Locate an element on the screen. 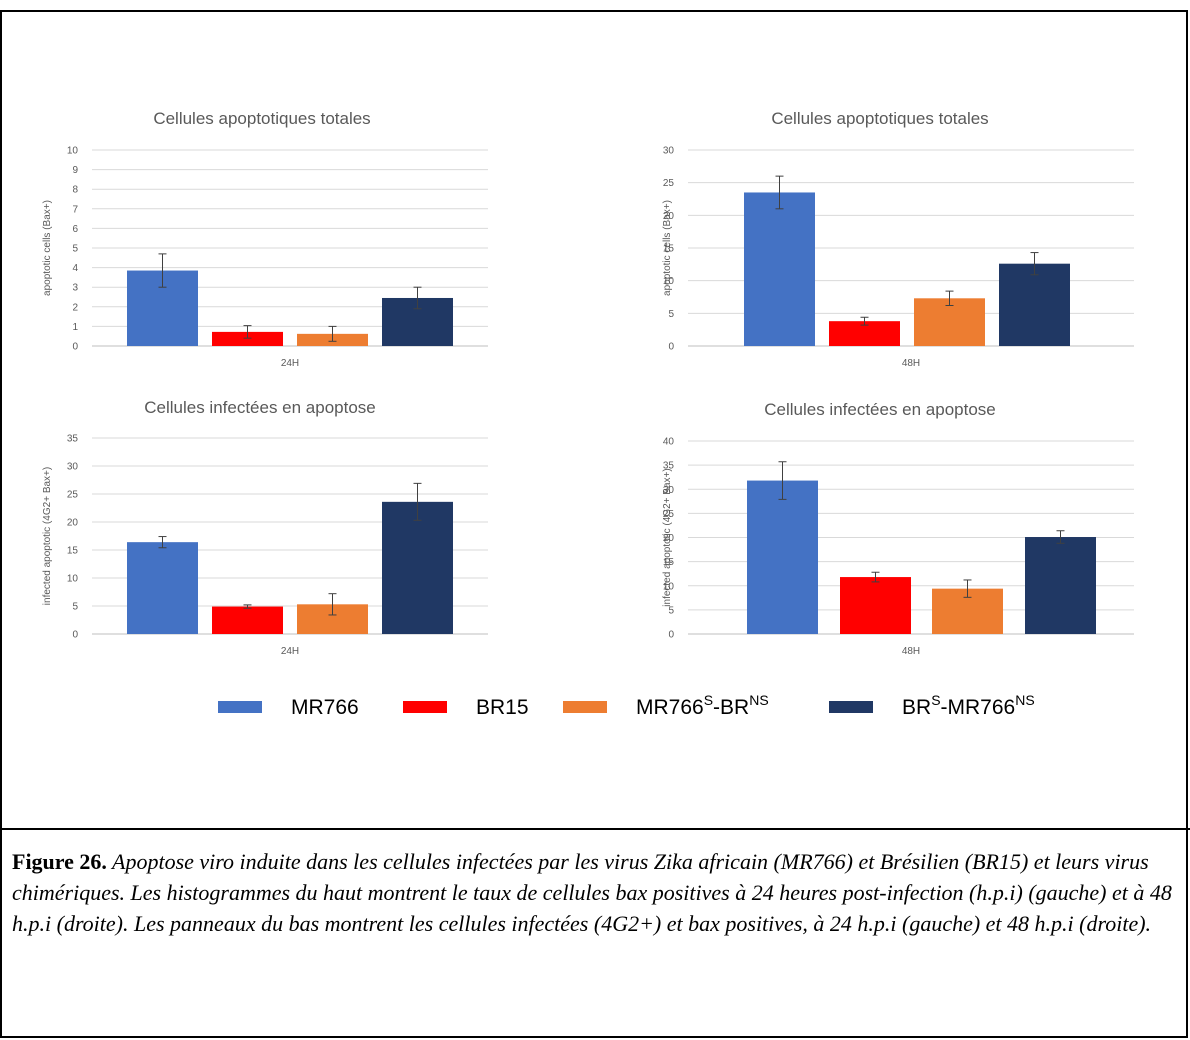 The width and height of the screenshot is (1190, 1040). legend-item-chimera-mr766s-brns: MR766S-BRNS is located at coordinates (666, 705).